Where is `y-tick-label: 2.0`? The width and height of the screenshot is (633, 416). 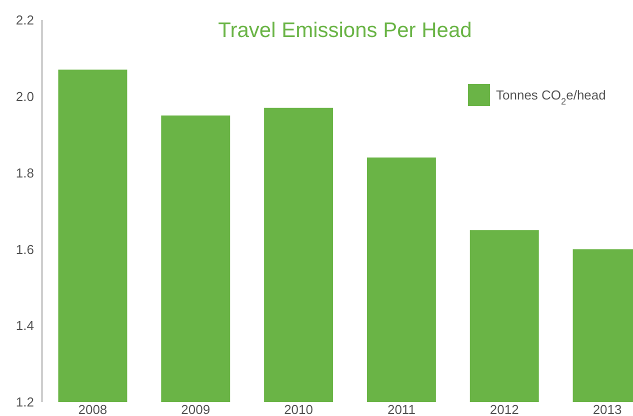
y-tick-label: 2.0 is located at coordinates (25, 96).